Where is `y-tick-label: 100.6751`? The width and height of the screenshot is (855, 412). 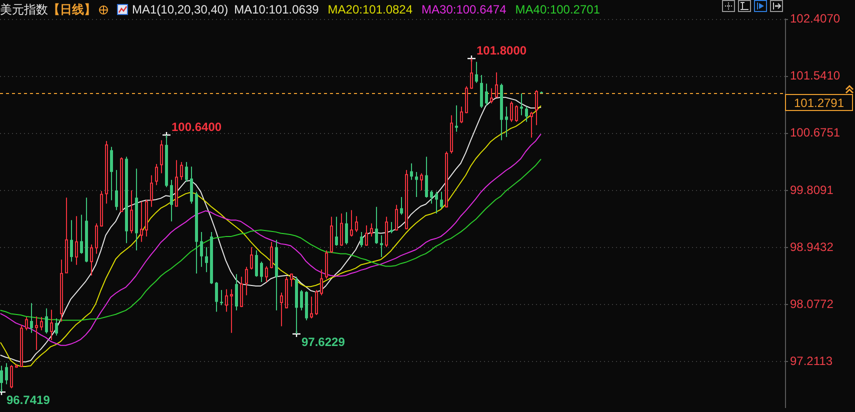
y-tick-label: 100.6751 is located at coordinates (815, 133).